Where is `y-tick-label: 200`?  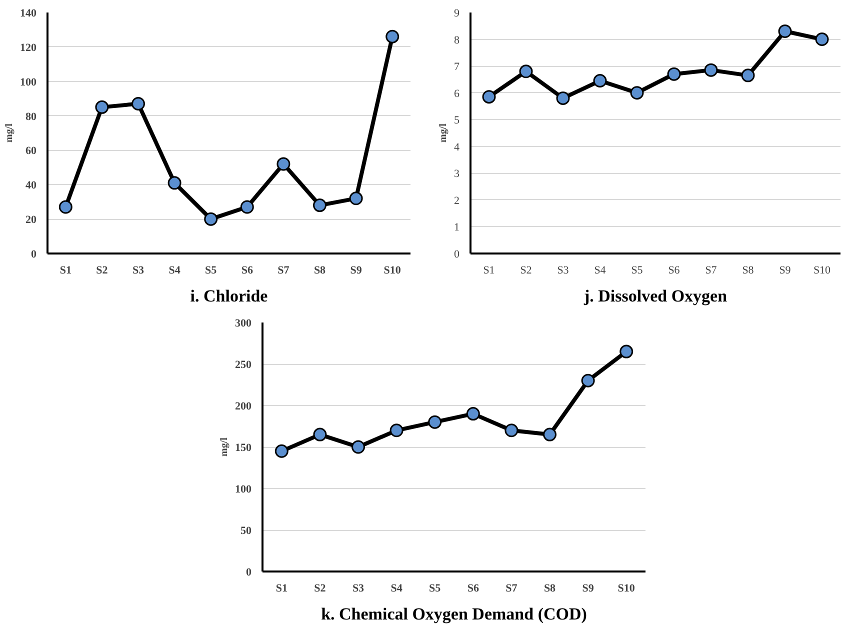 y-tick-label: 200 is located at coordinates (243, 406).